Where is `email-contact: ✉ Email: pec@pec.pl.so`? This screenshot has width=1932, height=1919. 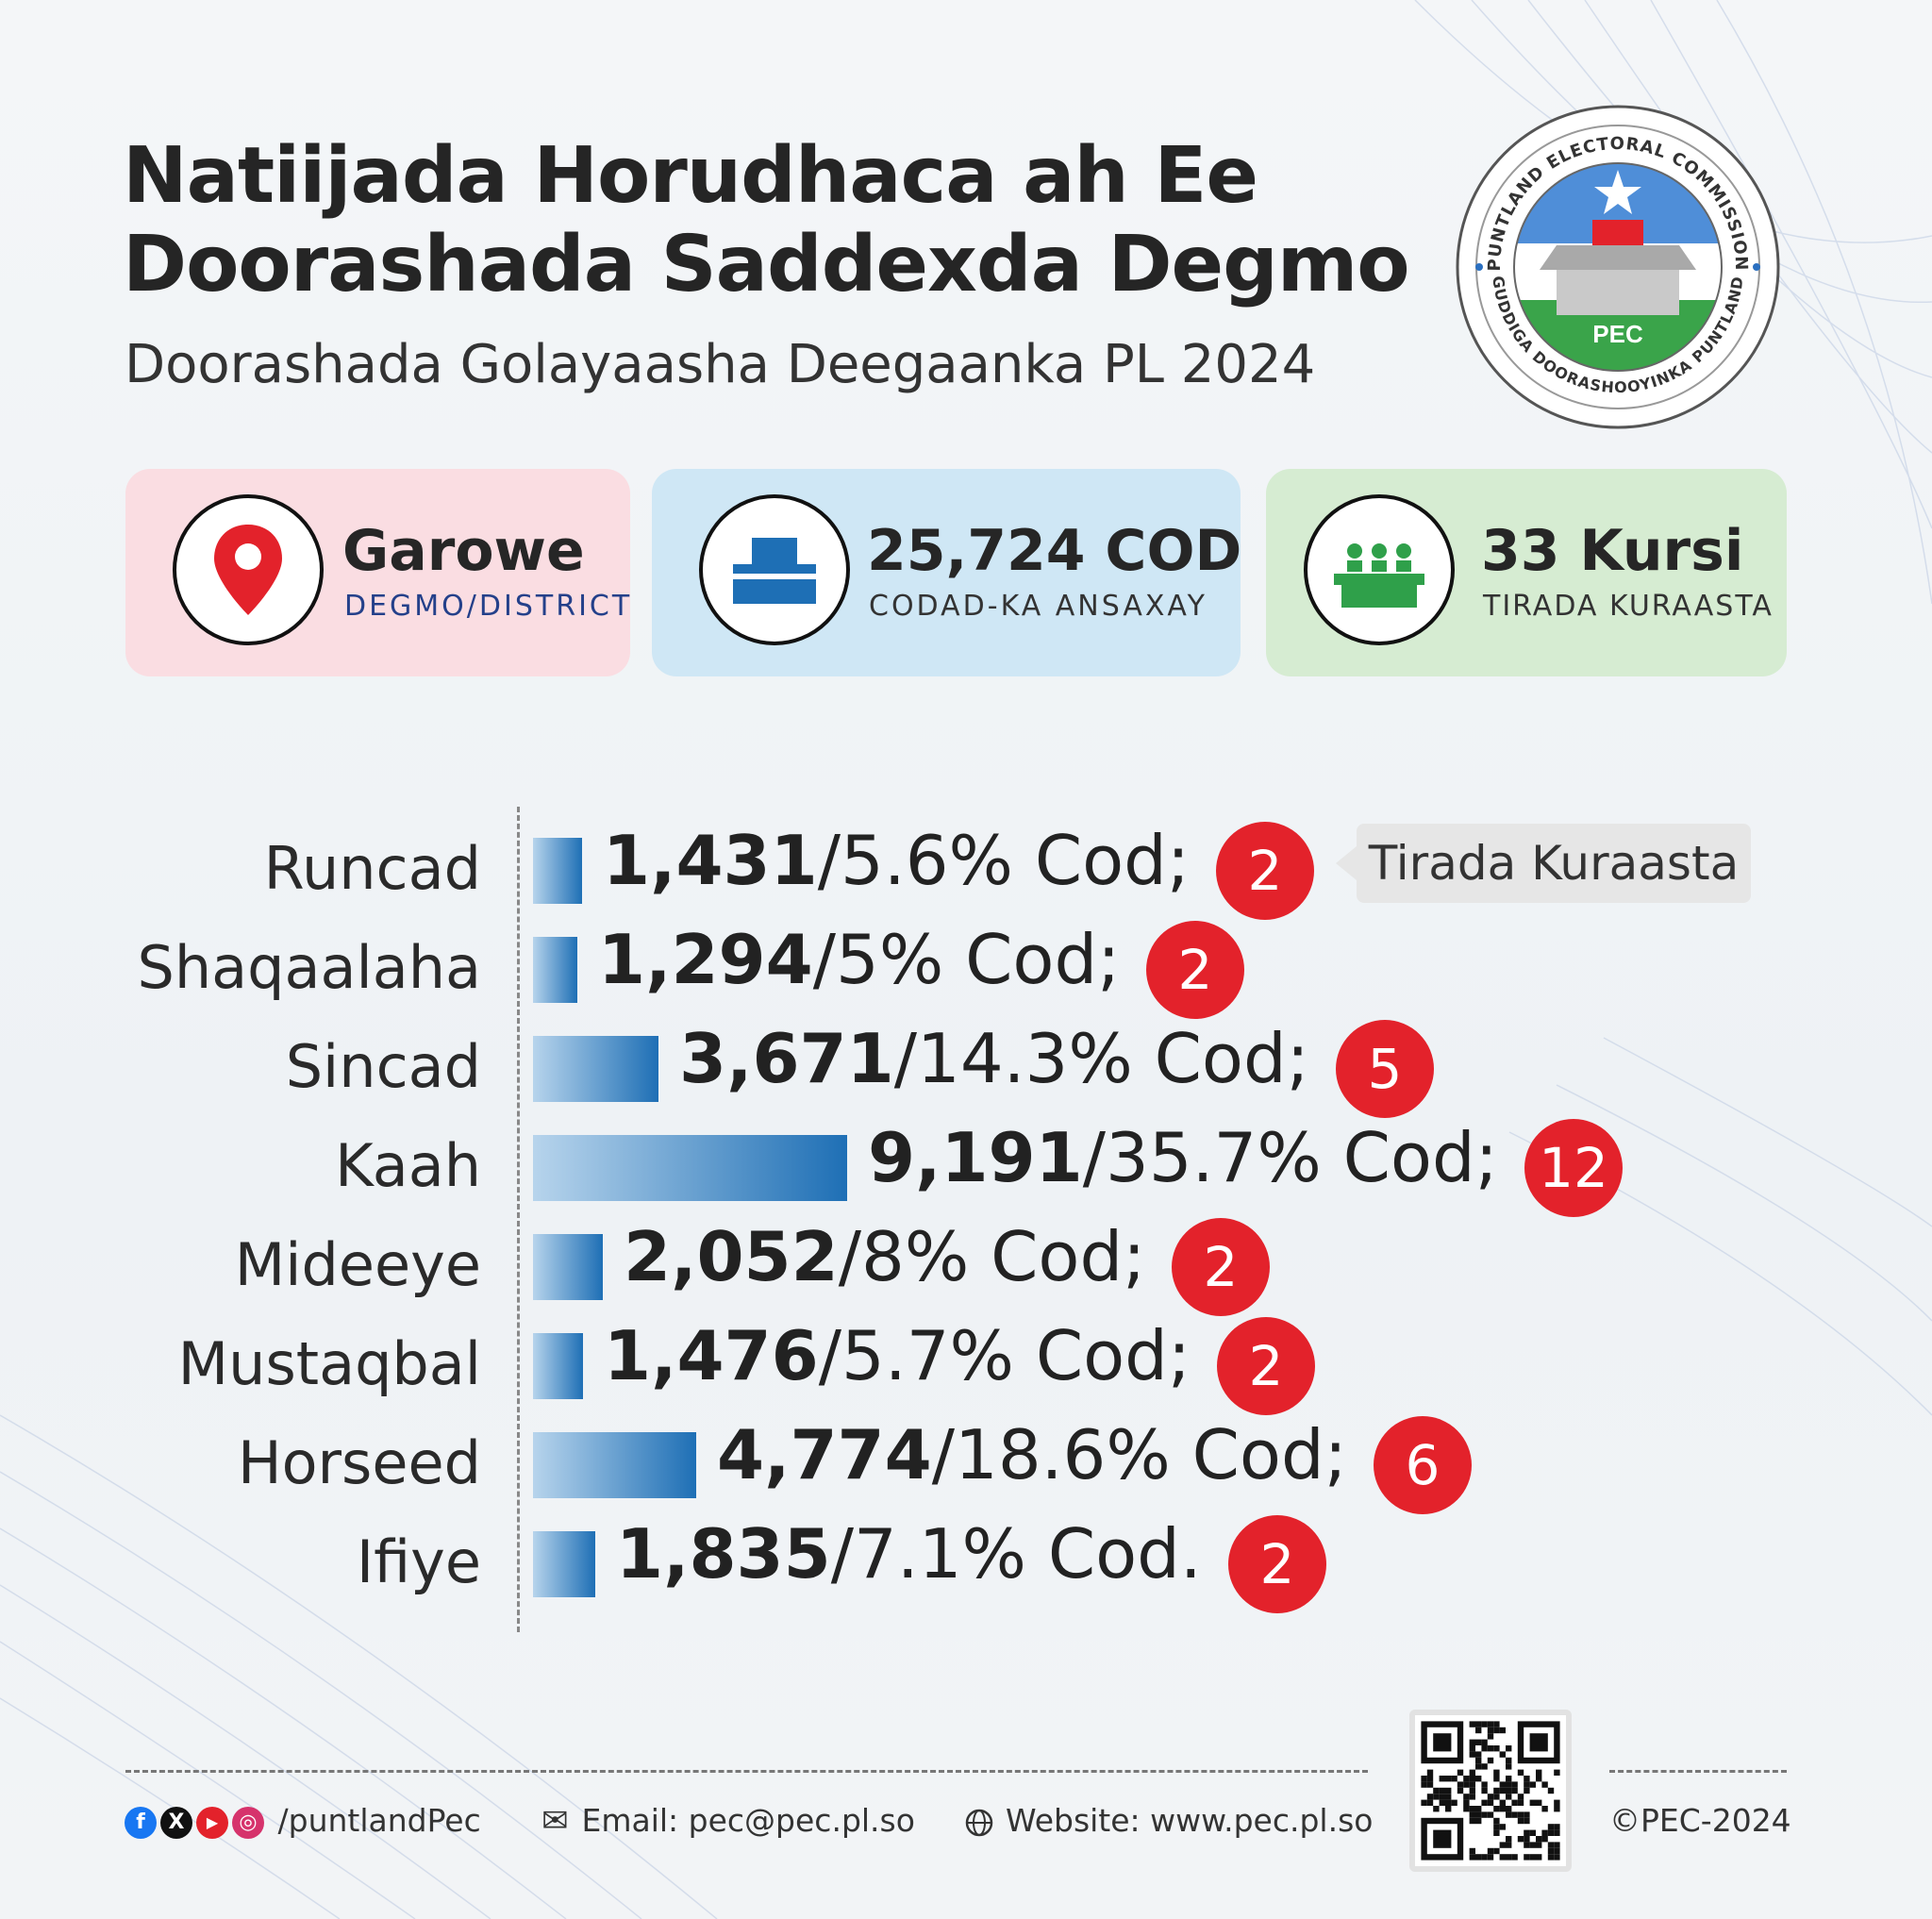 email-contact: ✉ Email: pec@pec.pl.so is located at coordinates (728, 1821).